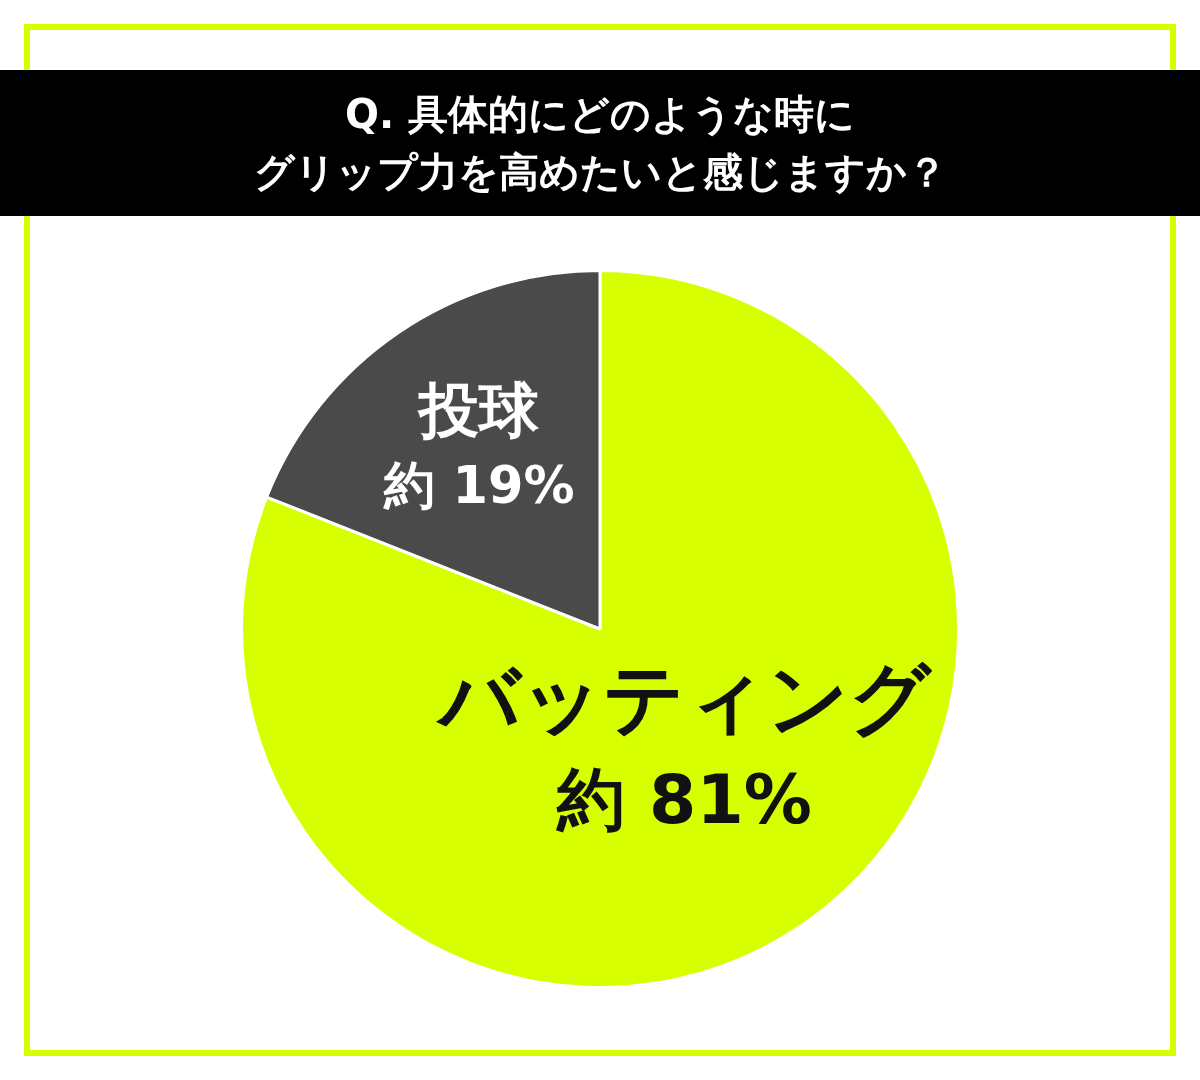 This screenshot has height=1080, width=1200. What do you see at coordinates (600, 143) in the screenshot?
I see `chart-title: Q. 具体的にどのような時にグリップ力を高めたいと感じますか？` at bounding box center [600, 143].